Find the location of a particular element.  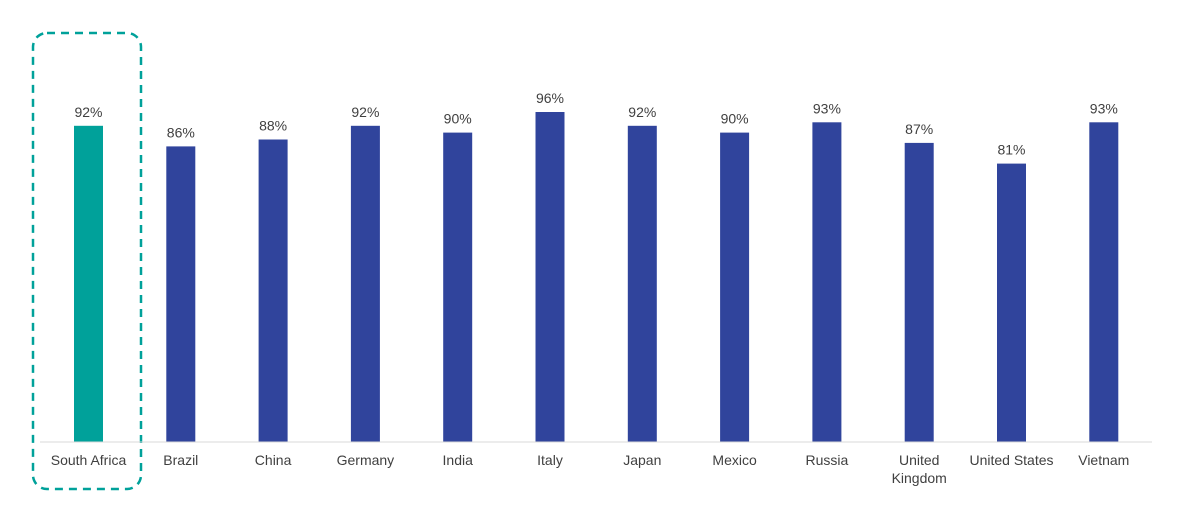

x-tick-label-line: Italy is located at coordinates (550, 460).